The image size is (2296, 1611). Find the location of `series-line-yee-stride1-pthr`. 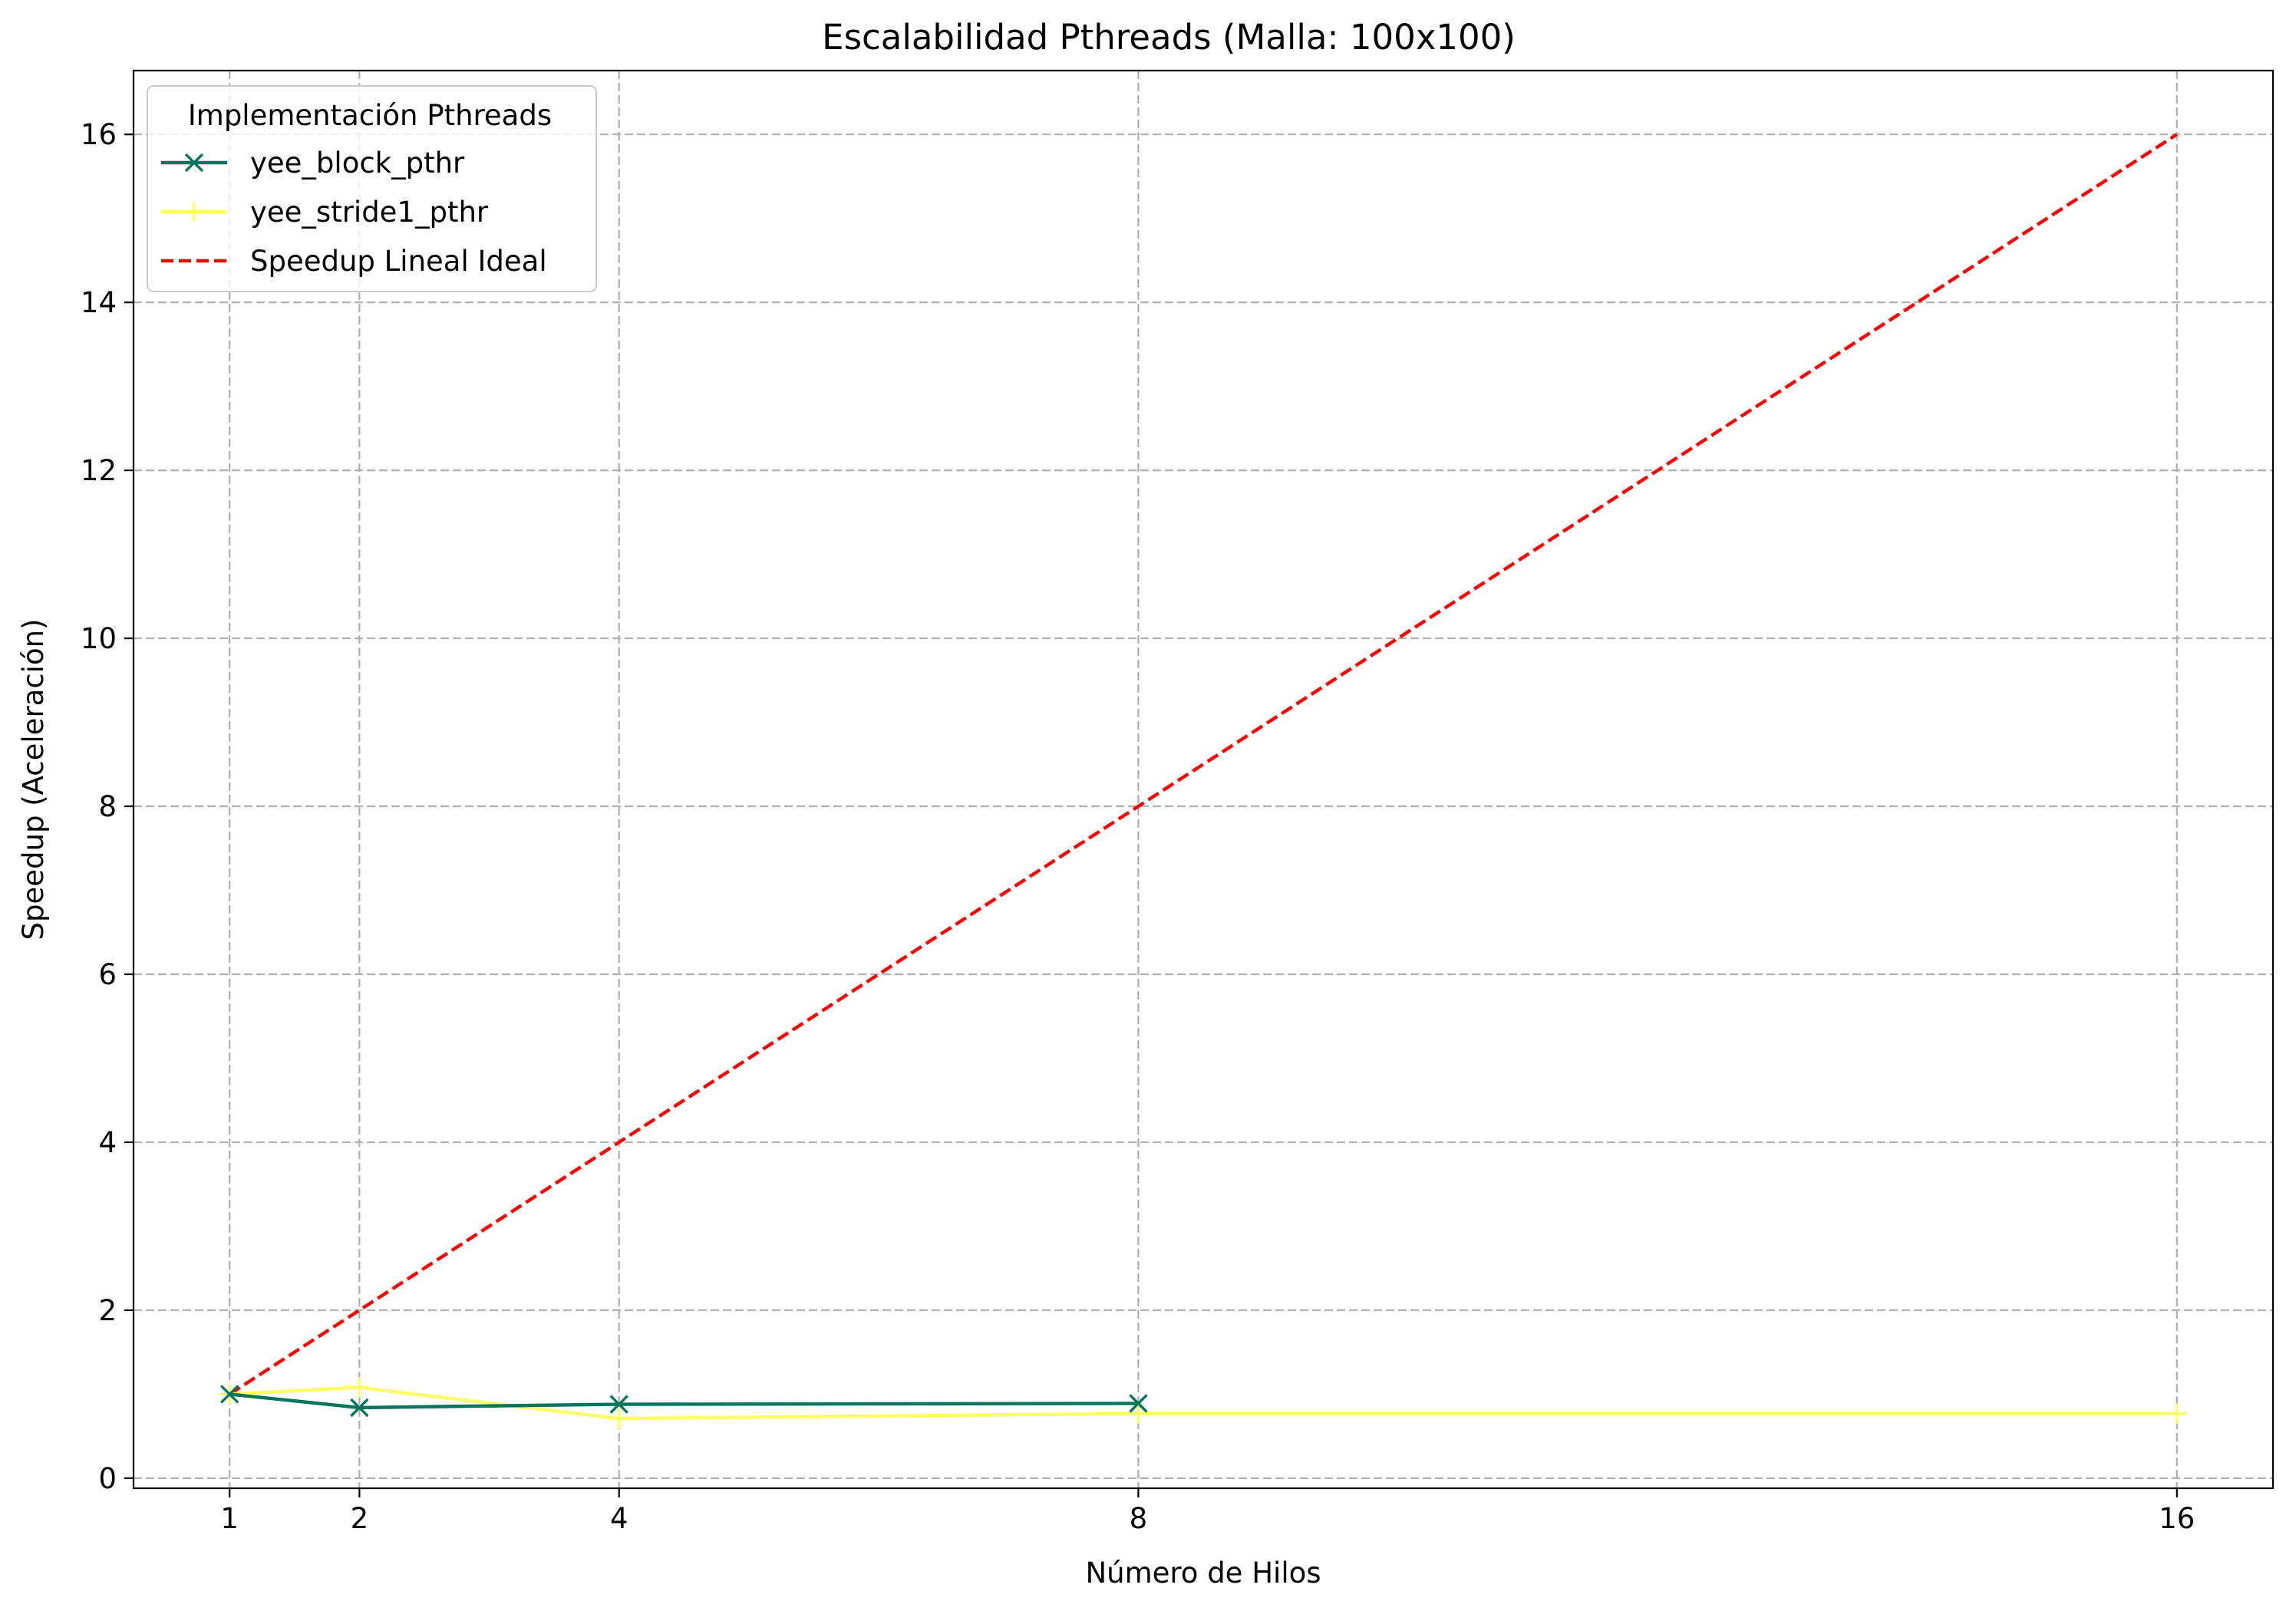

series-line-yee-stride1-pthr is located at coordinates (1203, 1403).